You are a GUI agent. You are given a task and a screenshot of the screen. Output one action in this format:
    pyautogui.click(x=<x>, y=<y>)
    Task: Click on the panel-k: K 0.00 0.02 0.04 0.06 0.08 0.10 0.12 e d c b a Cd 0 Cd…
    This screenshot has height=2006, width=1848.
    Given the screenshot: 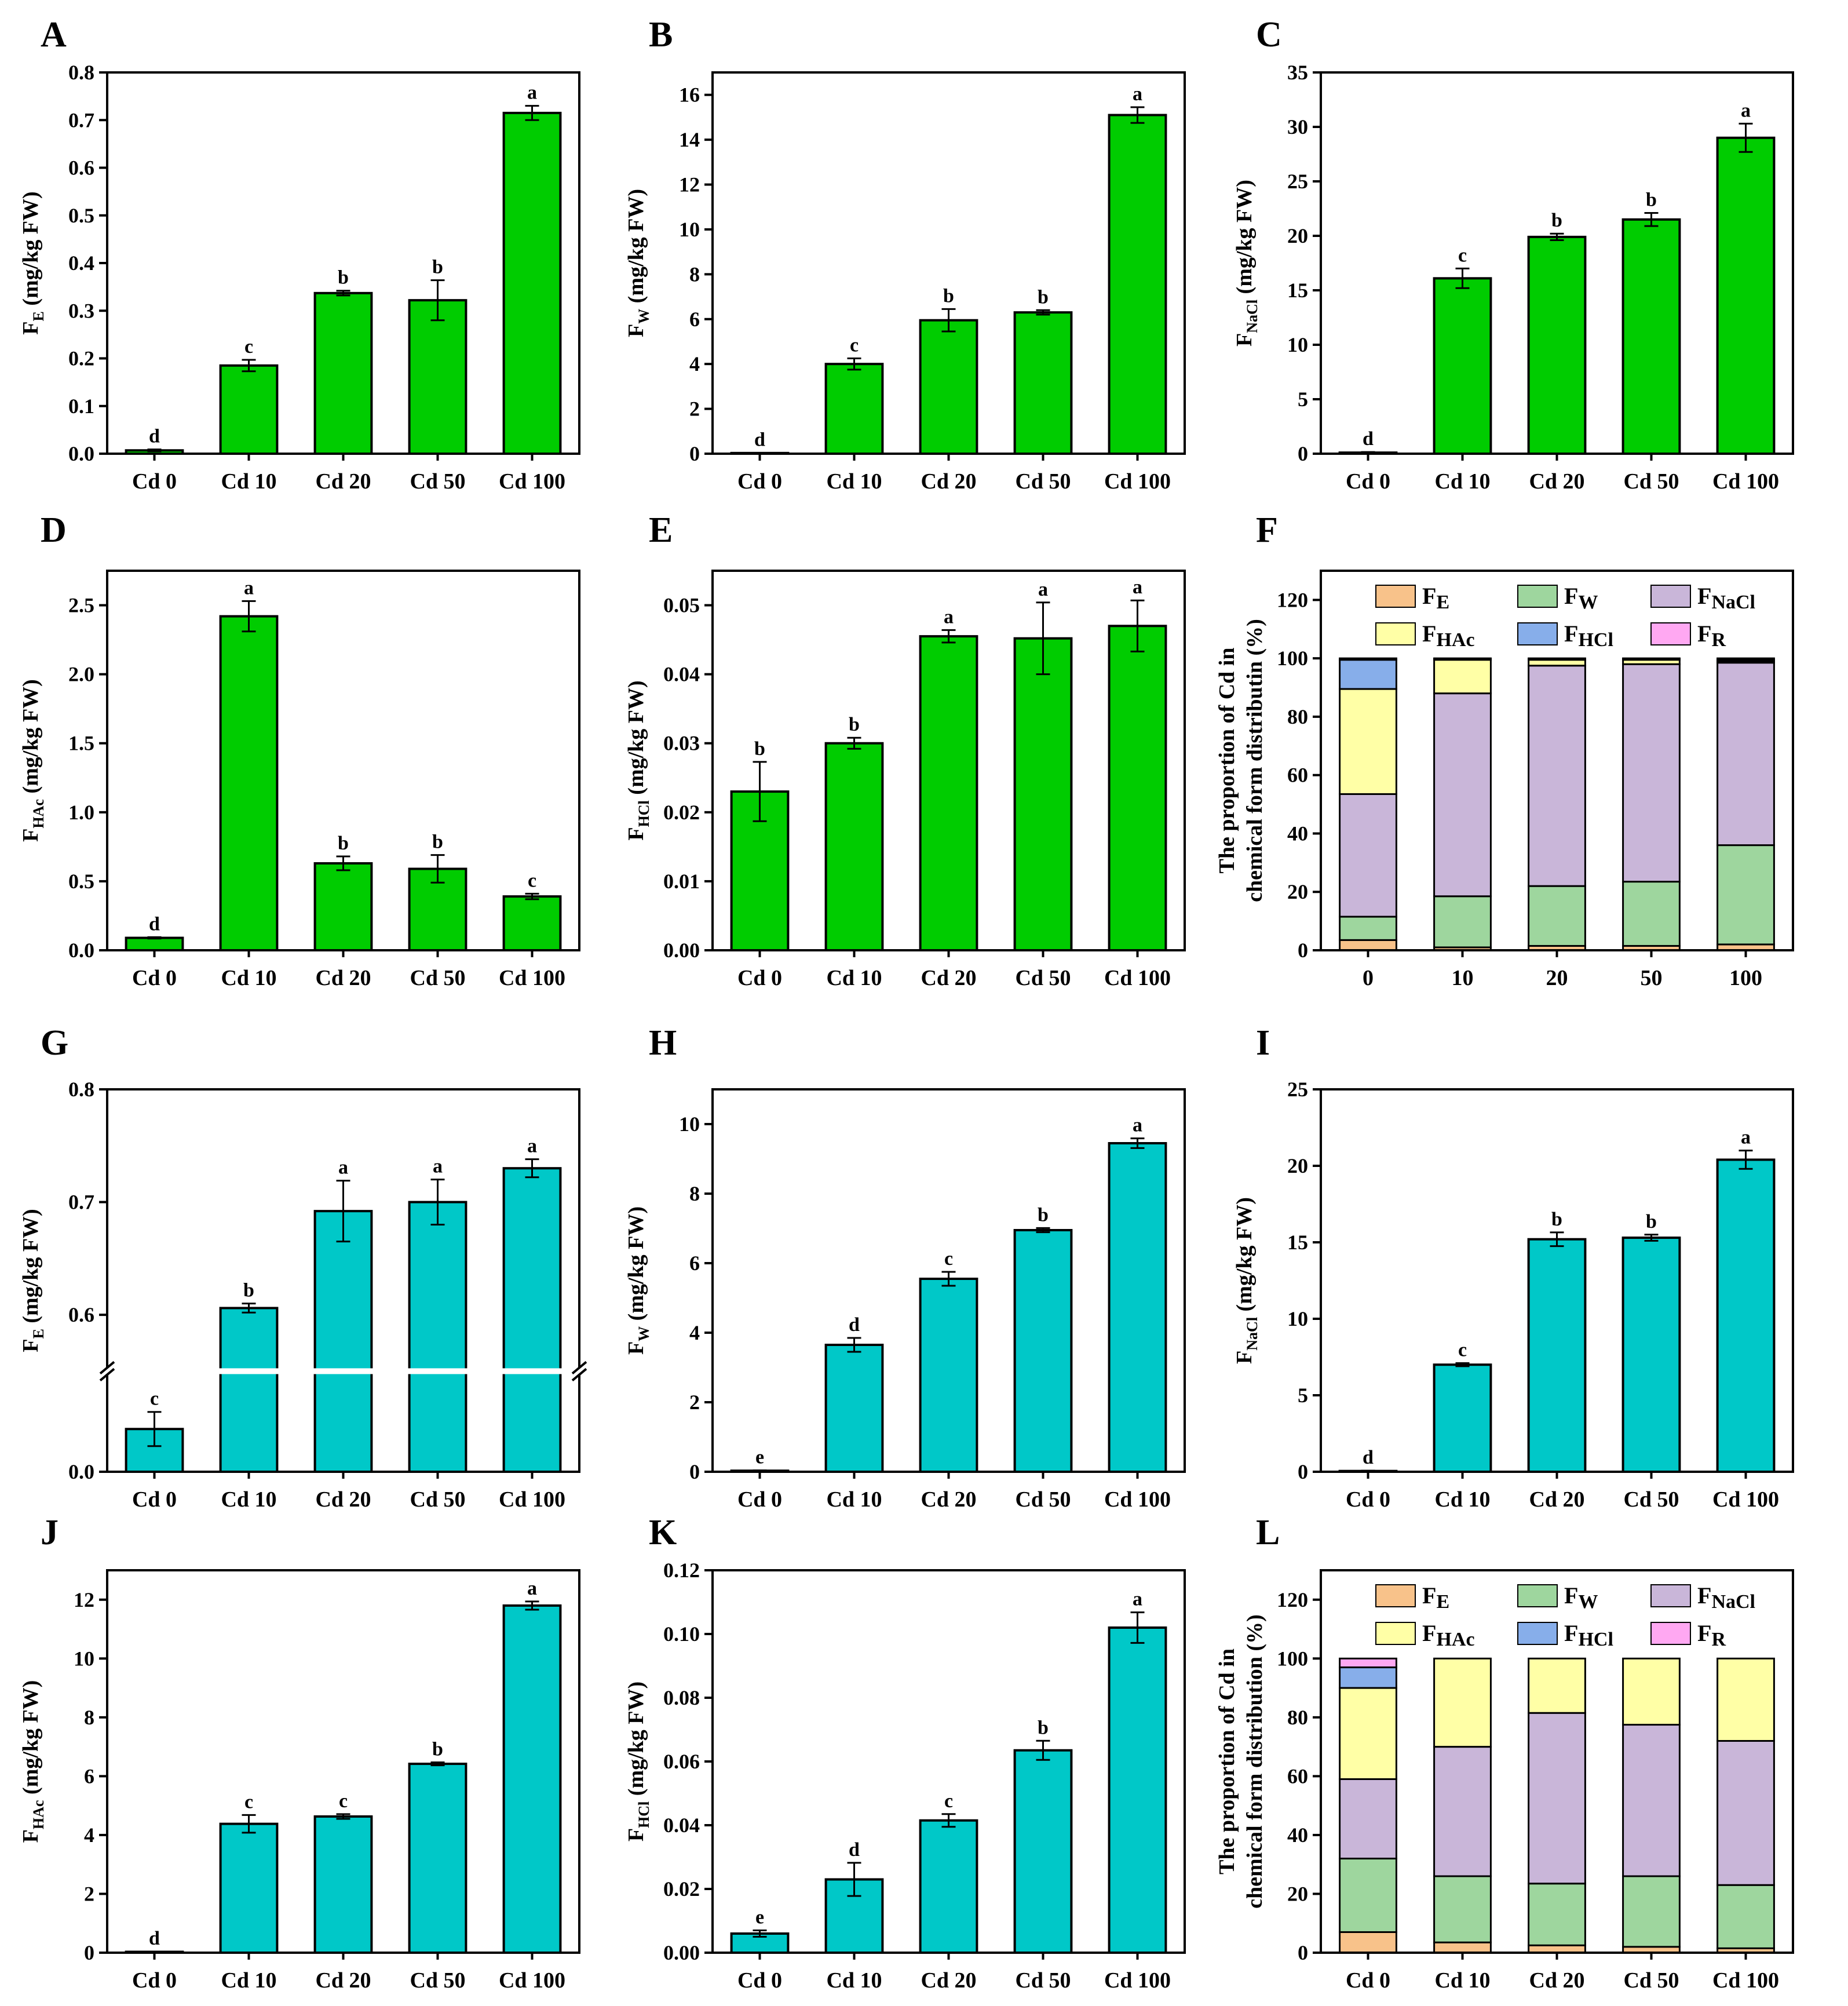 What is the action you would take?
    pyautogui.click(x=905, y=1753)
    